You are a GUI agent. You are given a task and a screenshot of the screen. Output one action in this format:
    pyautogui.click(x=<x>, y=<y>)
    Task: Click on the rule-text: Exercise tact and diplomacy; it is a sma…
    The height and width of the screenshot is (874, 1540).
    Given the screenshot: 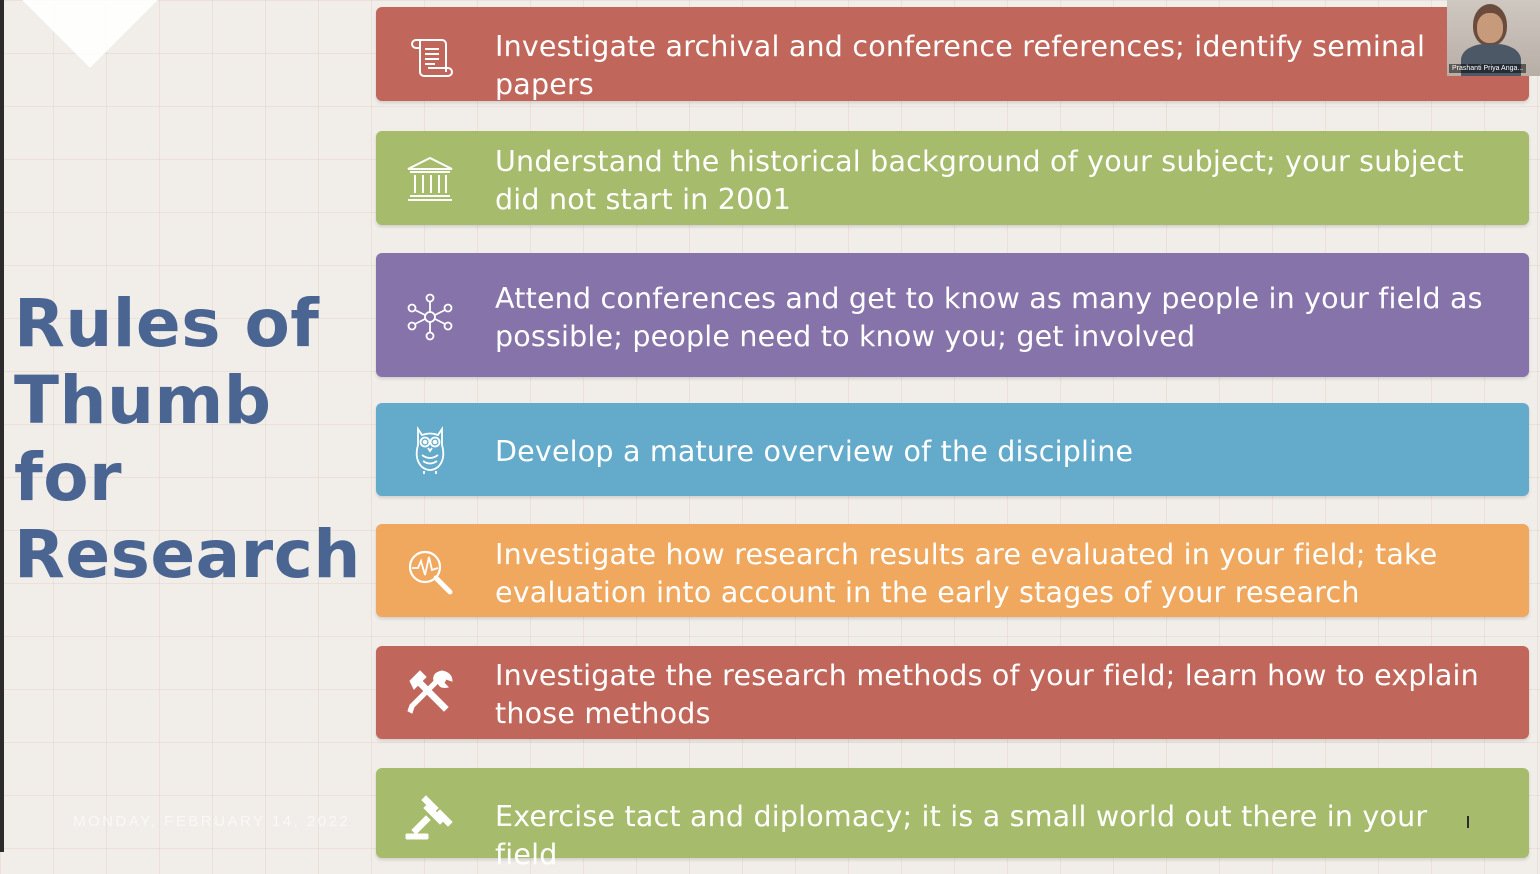 What is the action you would take?
    pyautogui.click(x=961, y=835)
    